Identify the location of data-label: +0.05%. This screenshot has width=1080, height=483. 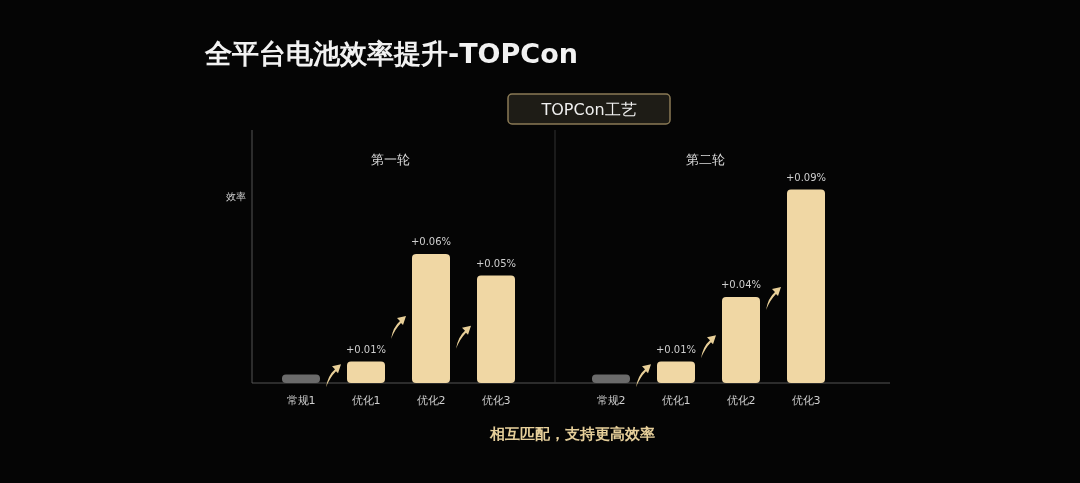
(496, 263).